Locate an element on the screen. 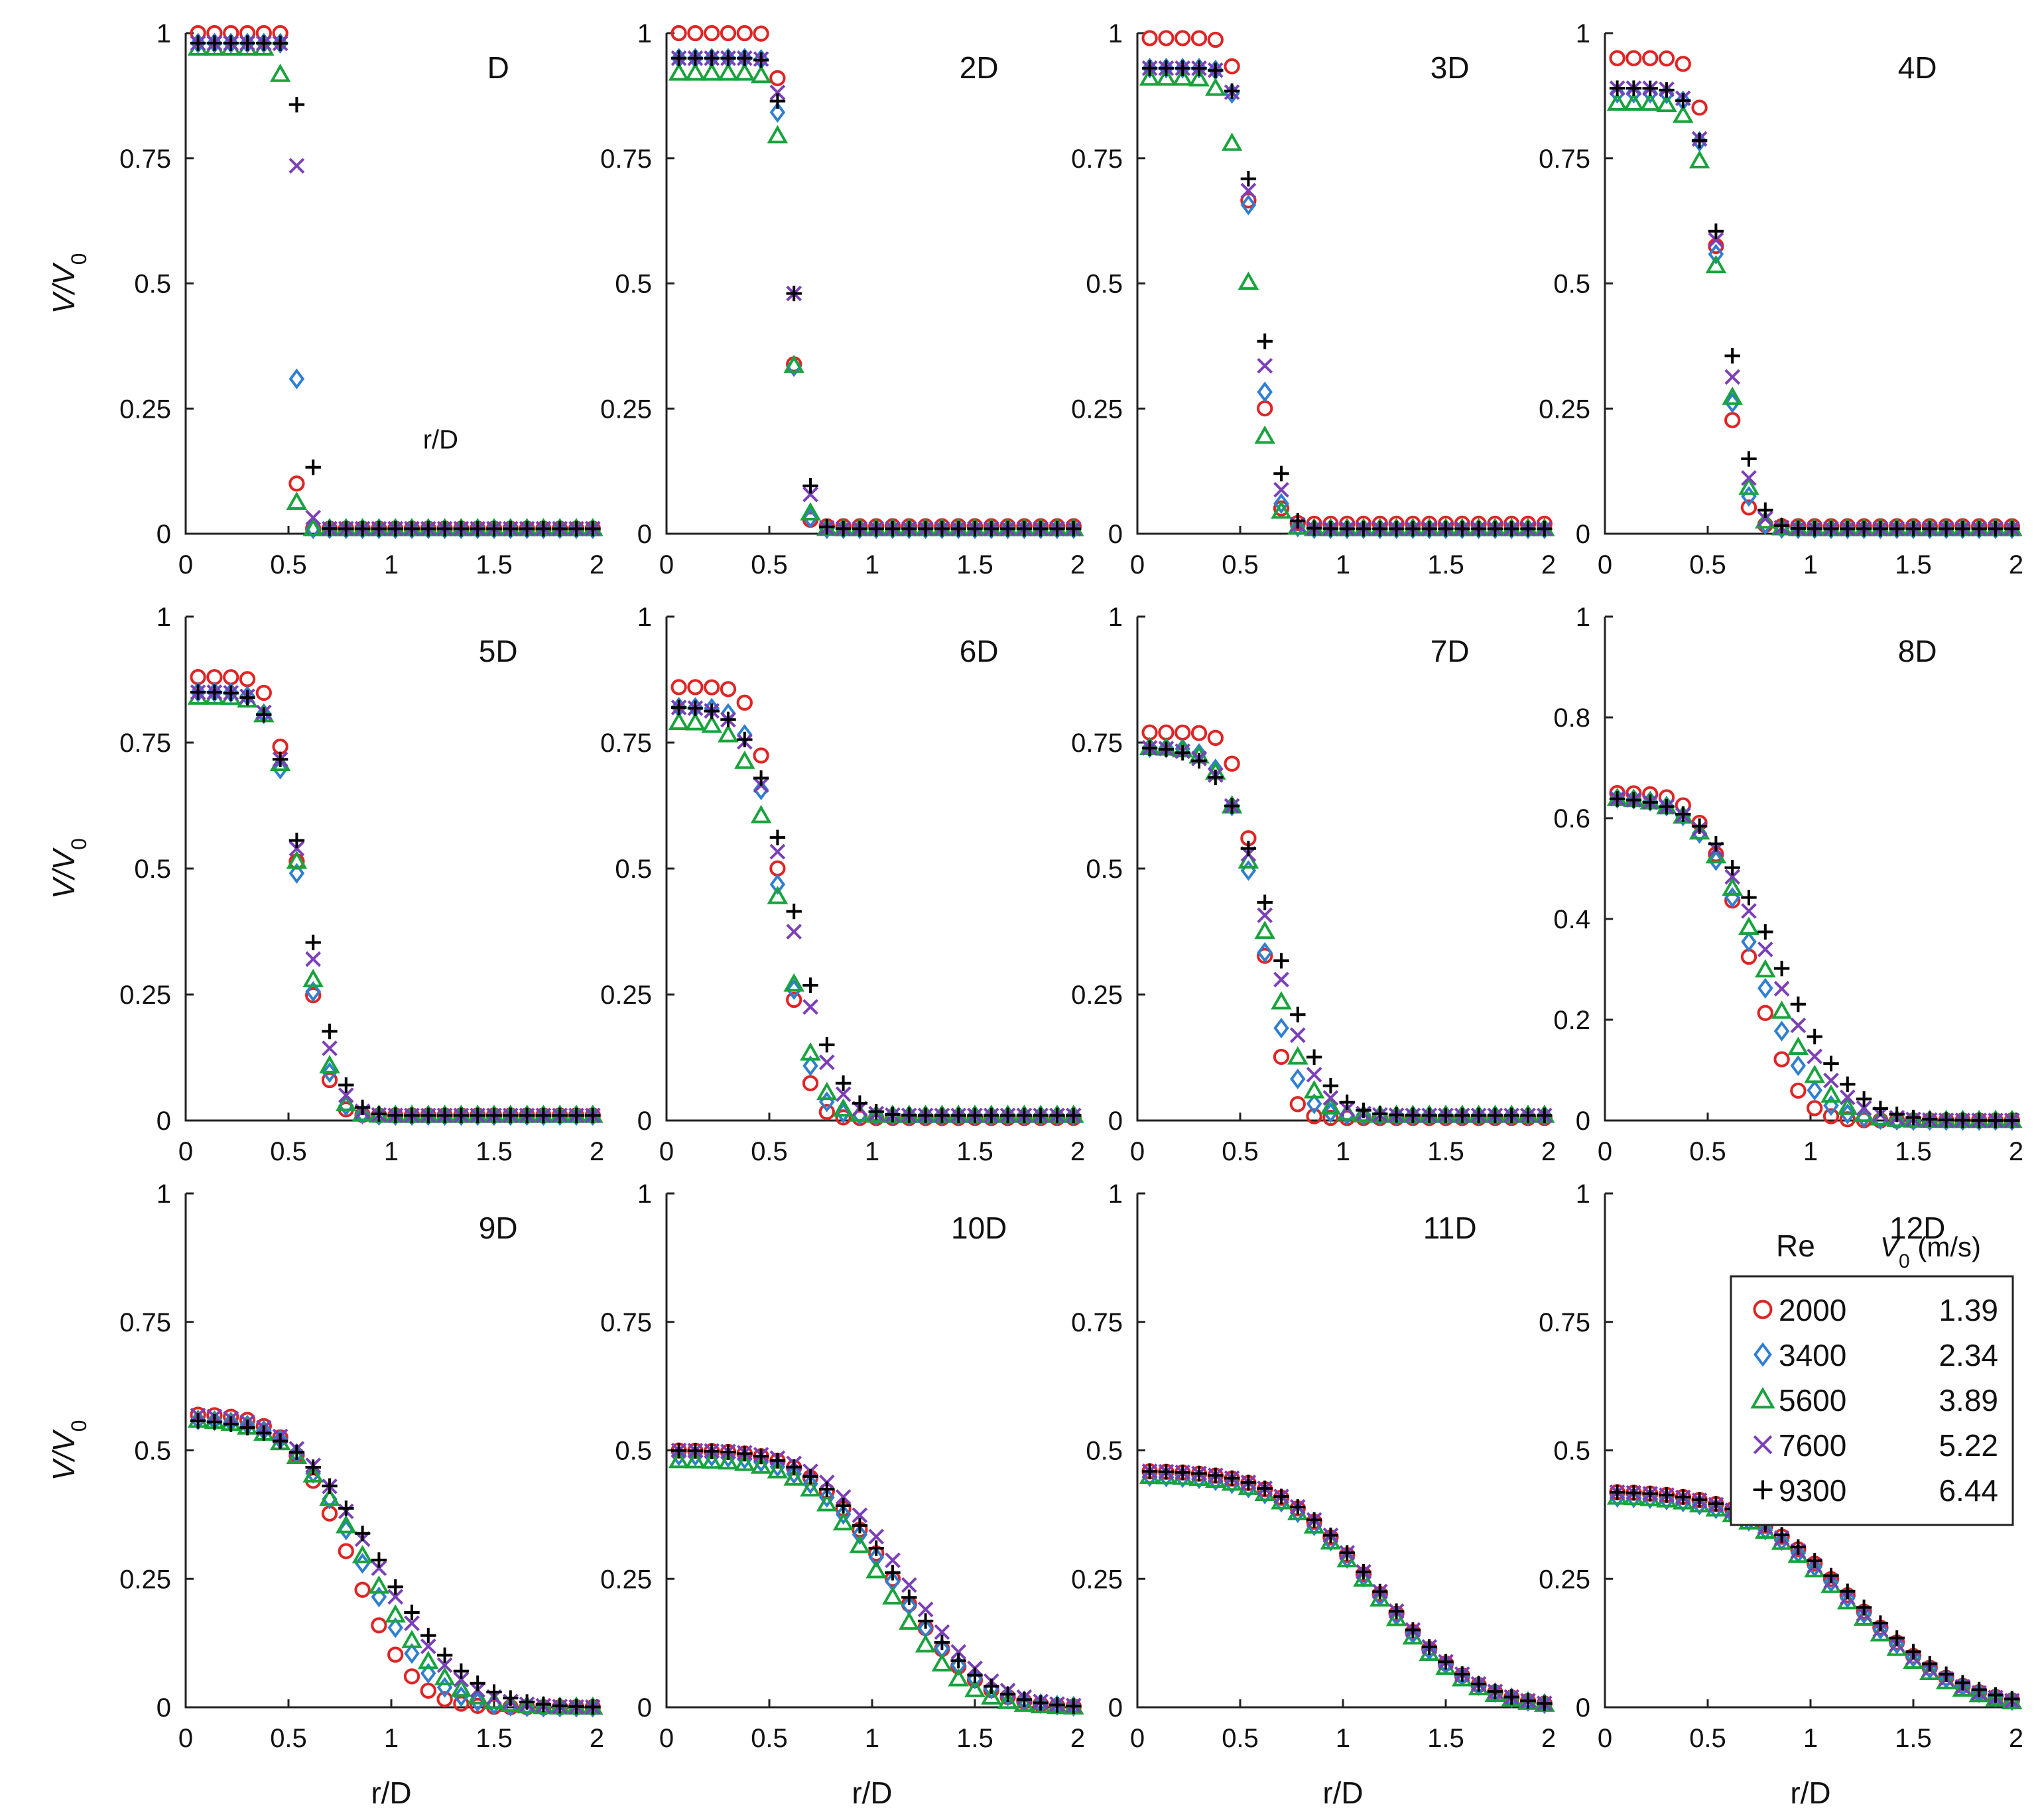 The image size is (2038, 1820). x-tick-label: 1.5 is located at coordinates (1913, 564).